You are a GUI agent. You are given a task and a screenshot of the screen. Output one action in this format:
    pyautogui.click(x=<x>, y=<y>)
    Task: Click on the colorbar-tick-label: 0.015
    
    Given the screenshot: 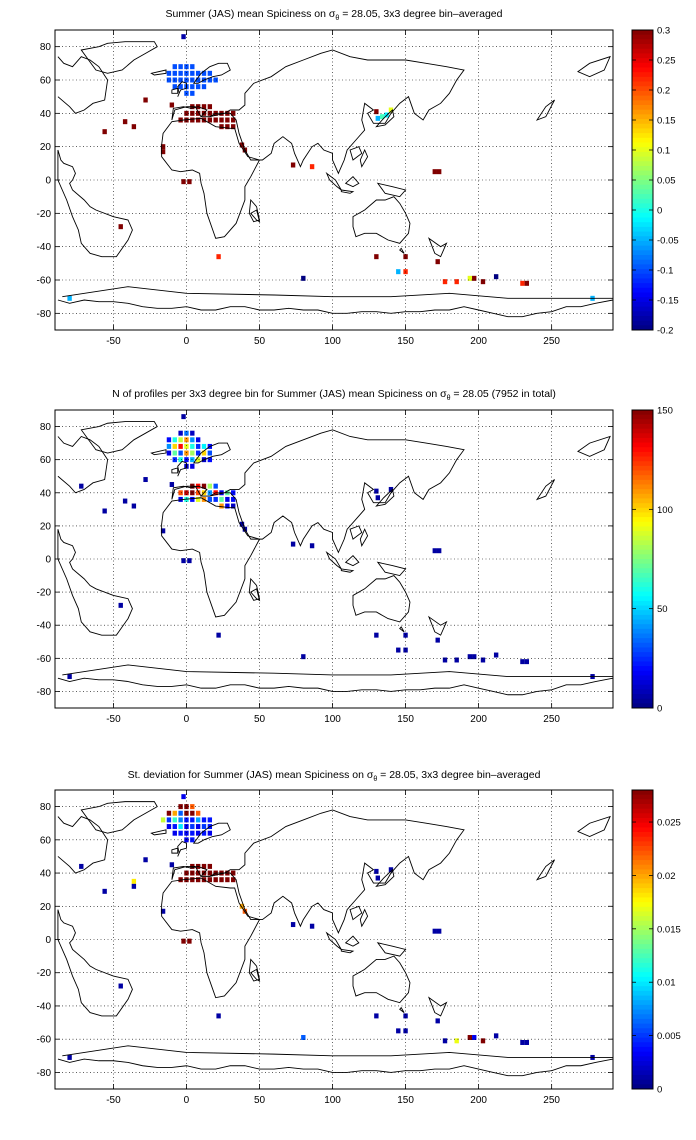 What is the action you would take?
    pyautogui.click(x=669, y=929)
    